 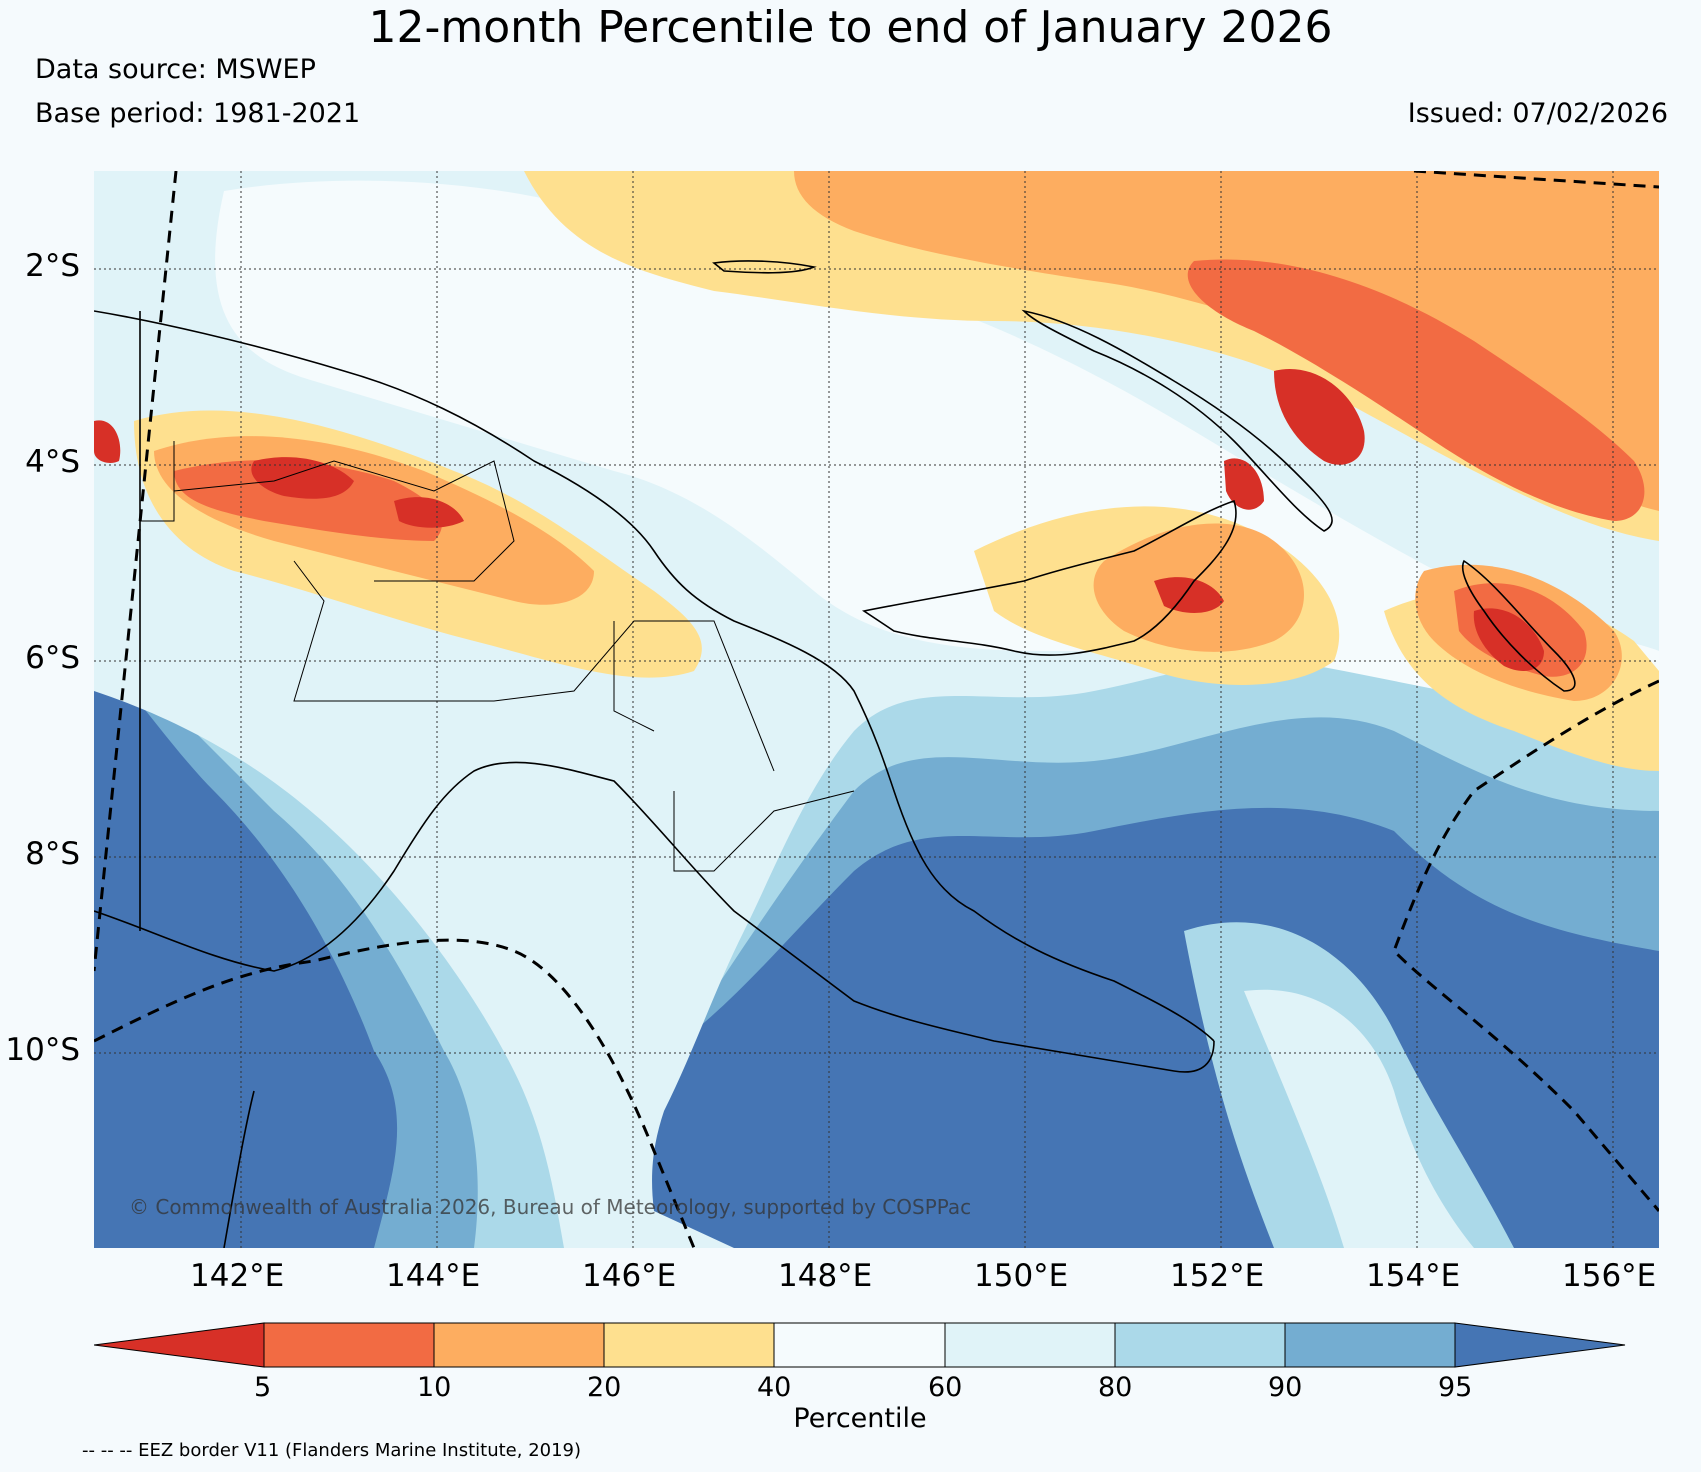 What do you see at coordinates (1609, 1276) in the screenshot?
I see `lon-label-156E: 156°E` at bounding box center [1609, 1276].